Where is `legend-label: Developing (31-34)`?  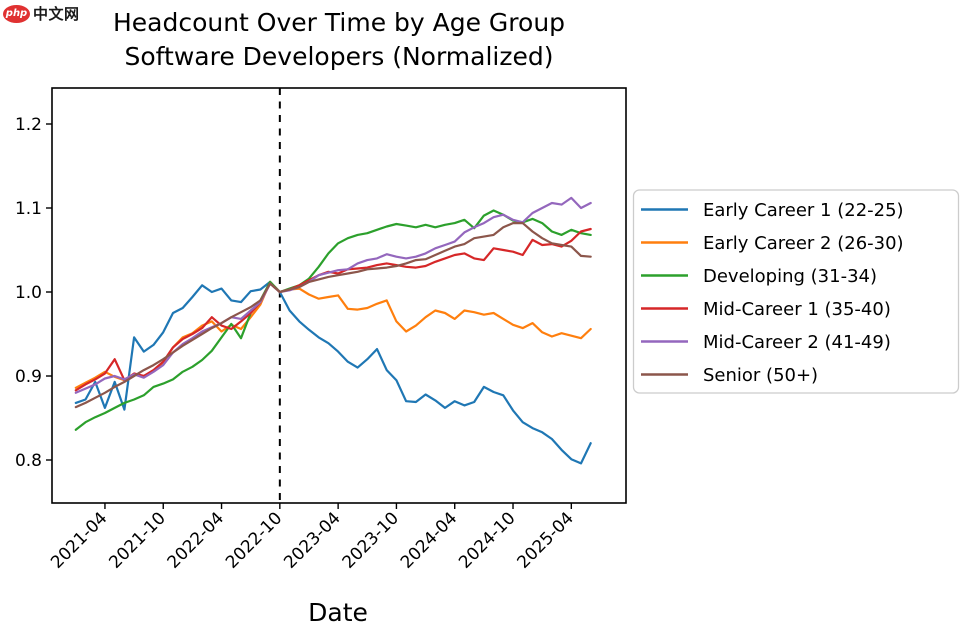
legend-label: Developing (31-34) is located at coordinates (790, 276).